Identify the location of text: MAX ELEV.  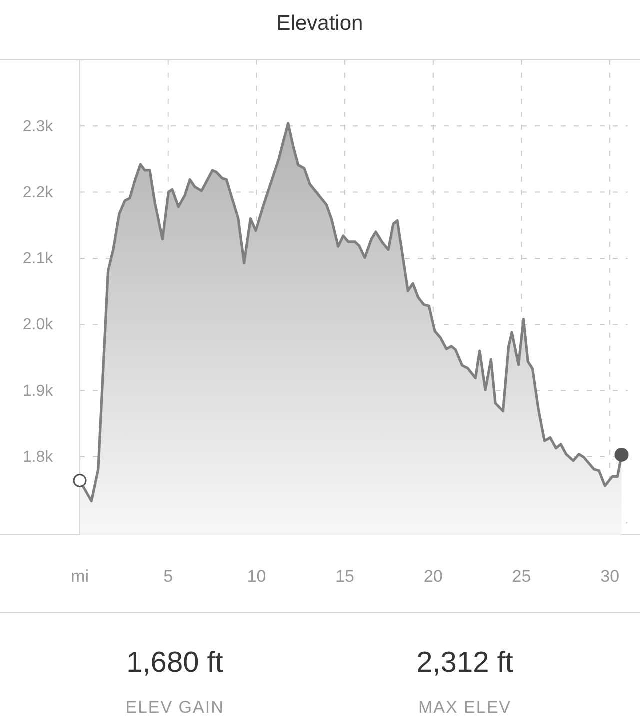
(465, 707).